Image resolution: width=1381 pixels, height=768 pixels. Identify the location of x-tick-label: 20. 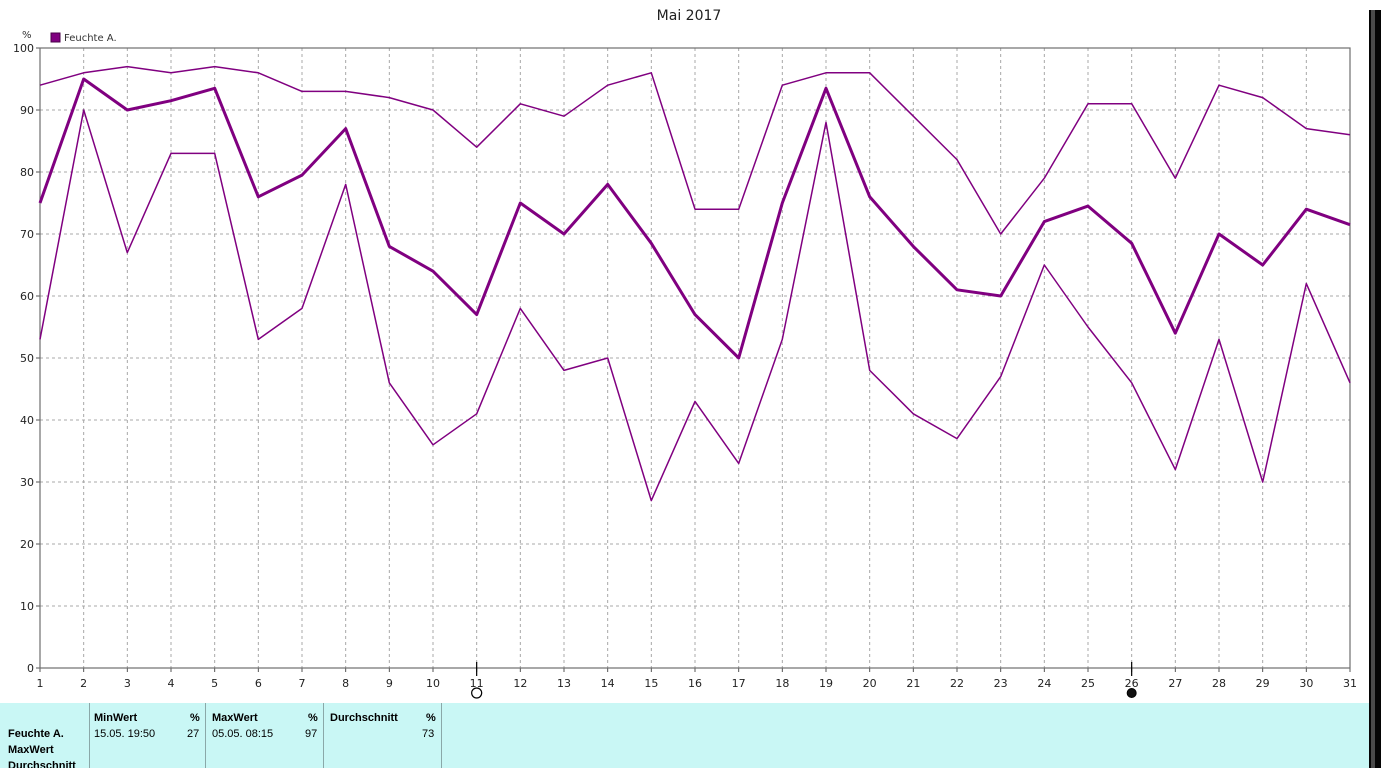
(870, 683).